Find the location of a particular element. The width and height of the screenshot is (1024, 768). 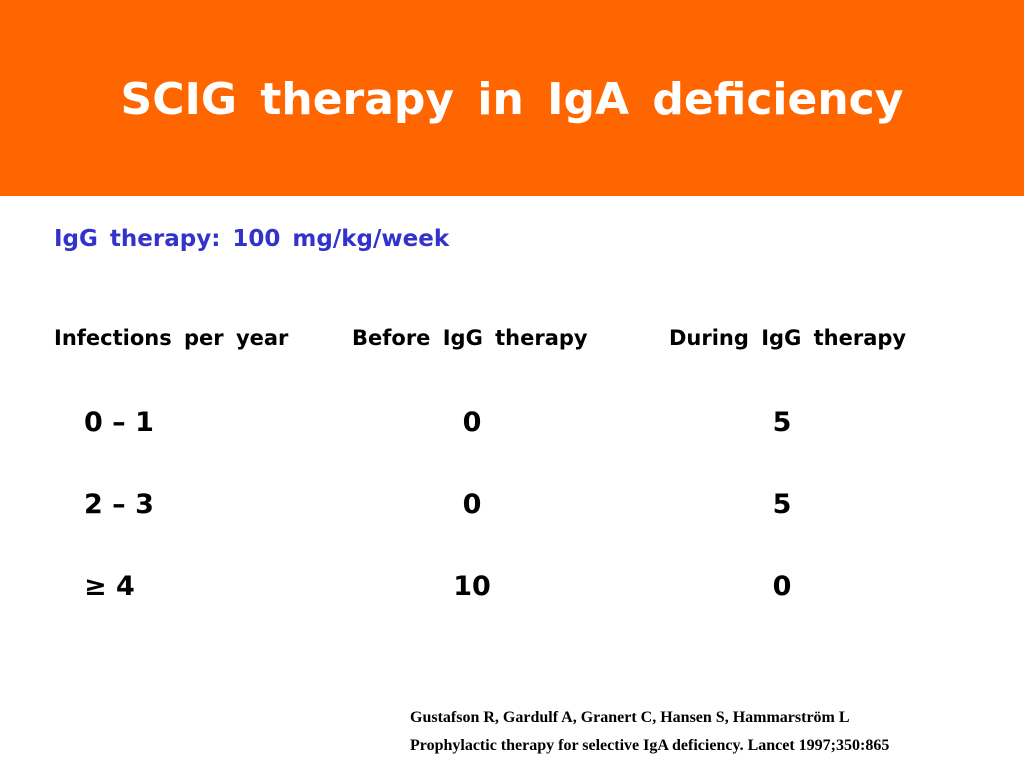

slide-title: SCIG therapy in IgA deficiency is located at coordinates (512, 99).